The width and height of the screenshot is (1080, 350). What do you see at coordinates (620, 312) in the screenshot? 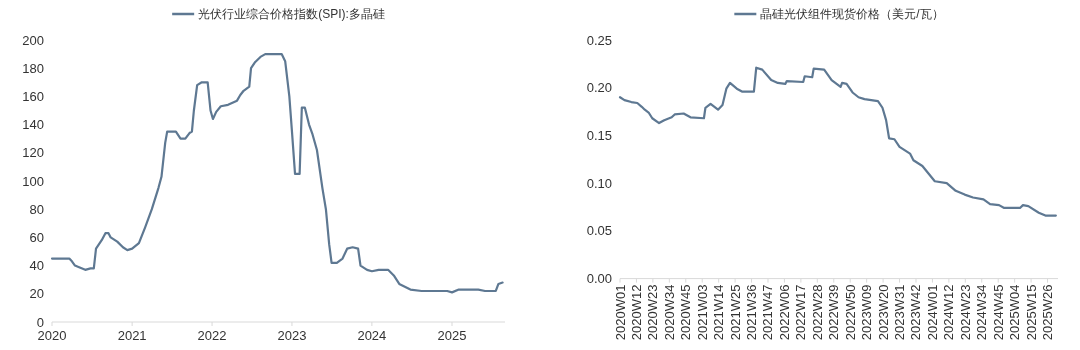
I see `x-tick-label: 2020W01` at bounding box center [620, 312].